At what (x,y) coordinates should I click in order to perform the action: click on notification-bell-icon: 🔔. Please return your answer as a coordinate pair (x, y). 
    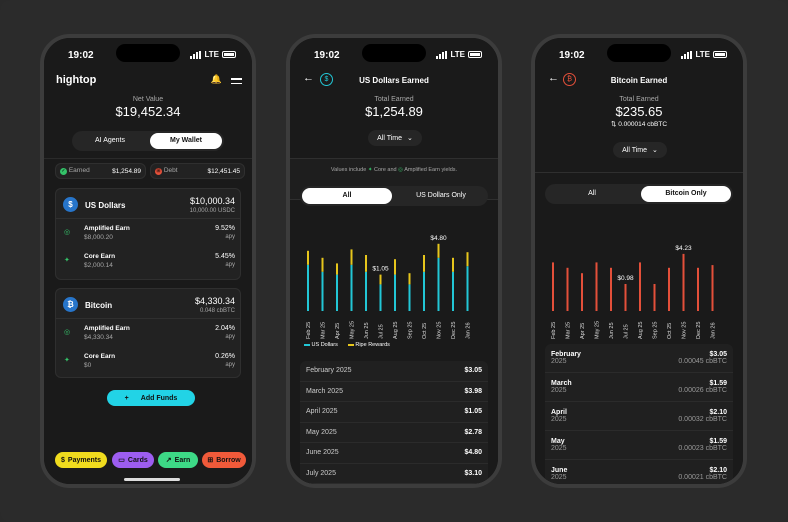
    Looking at the image, I should click on (216, 79).